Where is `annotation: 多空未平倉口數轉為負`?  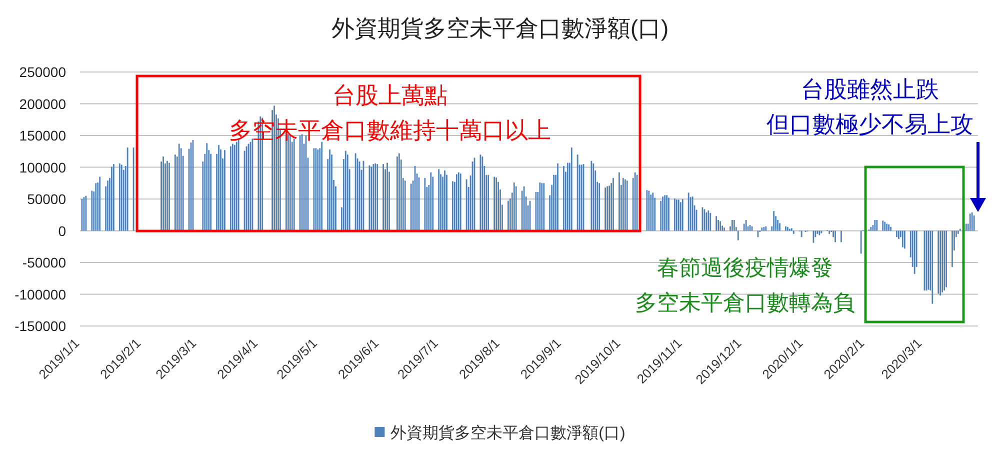 annotation: 多空未平倉口數轉為負 is located at coordinates (745, 302).